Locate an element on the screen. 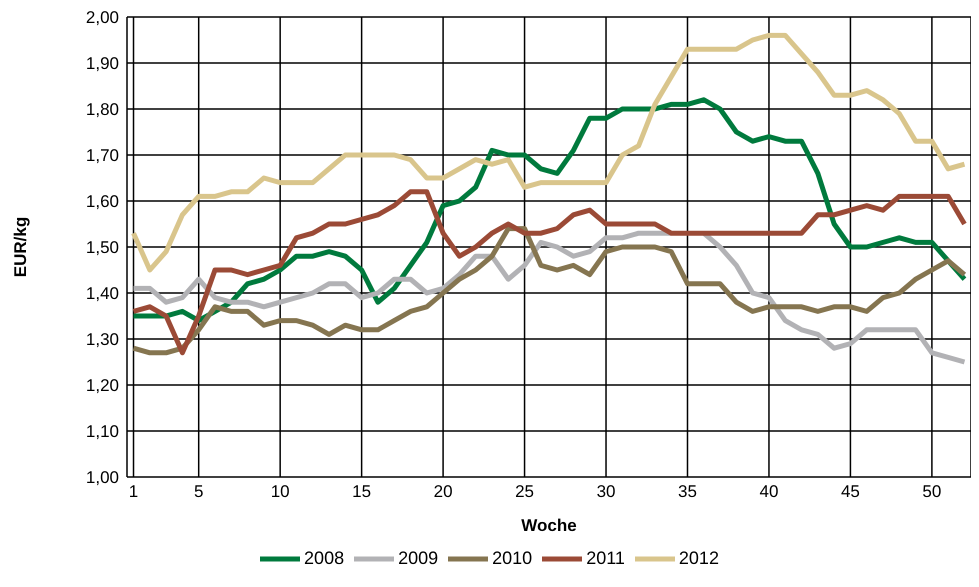  x-tick-label: 25 is located at coordinates (524, 492).